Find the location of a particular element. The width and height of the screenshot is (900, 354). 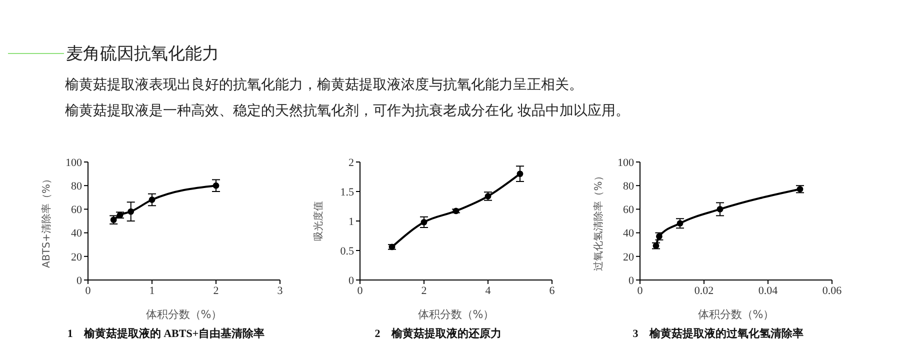

text: 榆黄菇提取液表现出良好的抗氧化能力，榆黄菇提取液浓度与抗氧化能力呈正相关。 is located at coordinates (324, 85).